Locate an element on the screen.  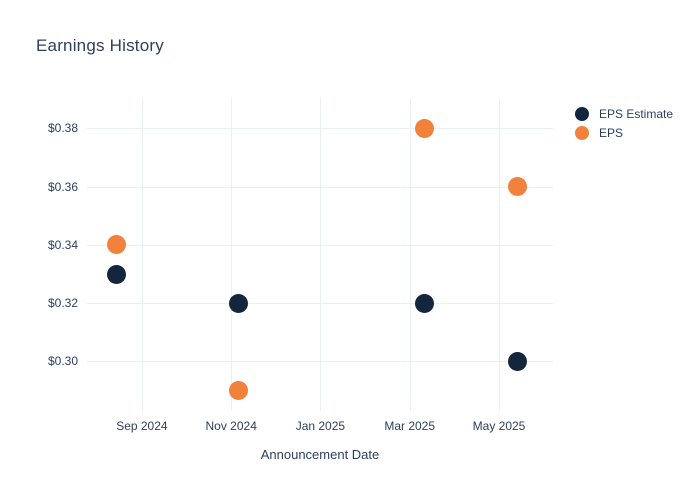
x-tick-label: Nov 2024 is located at coordinates (231, 426).